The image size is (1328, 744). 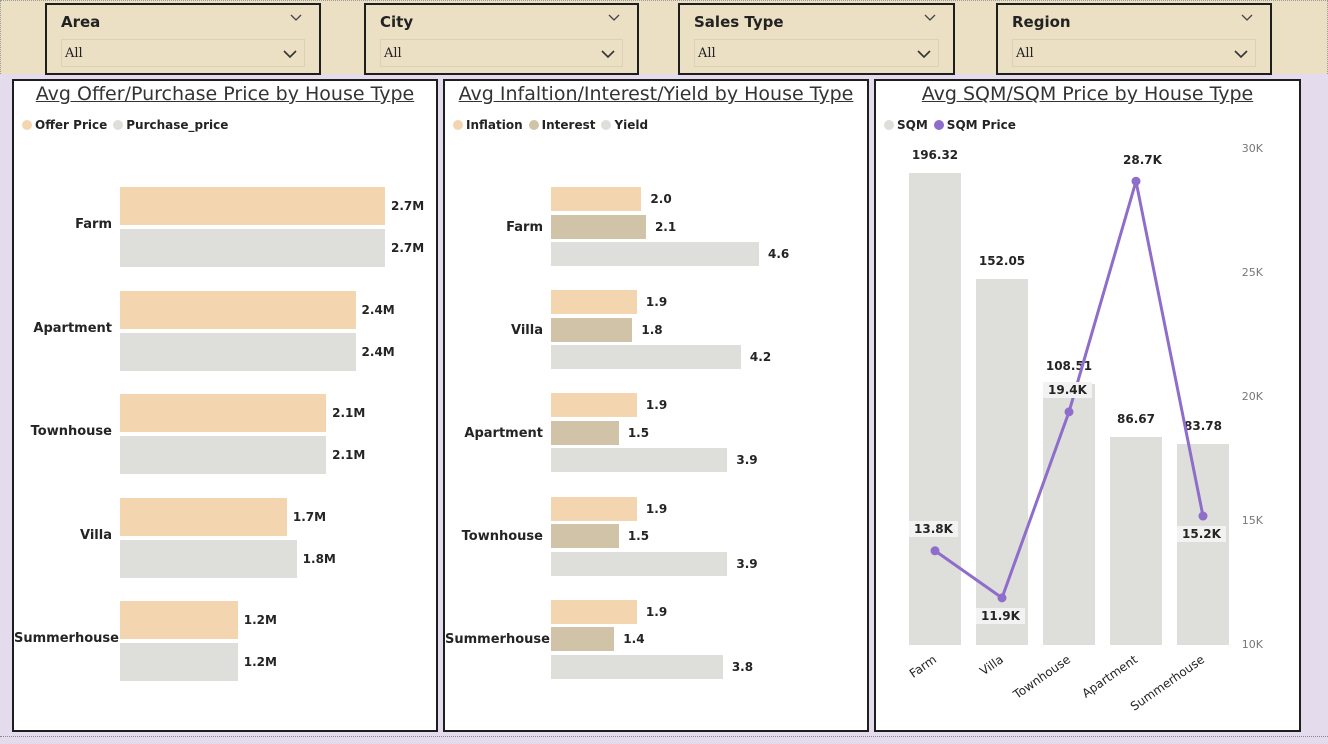 I want to click on slicer-area: Area All, so click(x=183, y=39).